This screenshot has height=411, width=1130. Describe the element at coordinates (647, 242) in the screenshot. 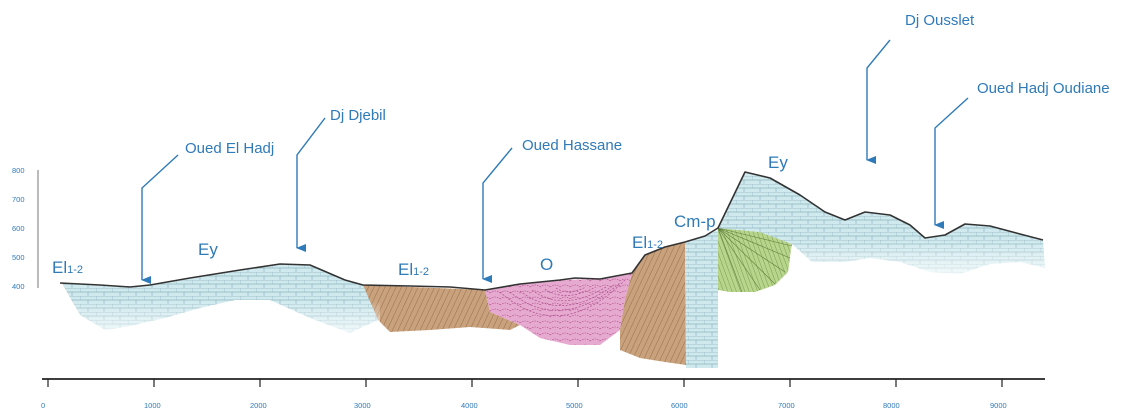

I see `unit-label-el-east: El1-2` at that location.